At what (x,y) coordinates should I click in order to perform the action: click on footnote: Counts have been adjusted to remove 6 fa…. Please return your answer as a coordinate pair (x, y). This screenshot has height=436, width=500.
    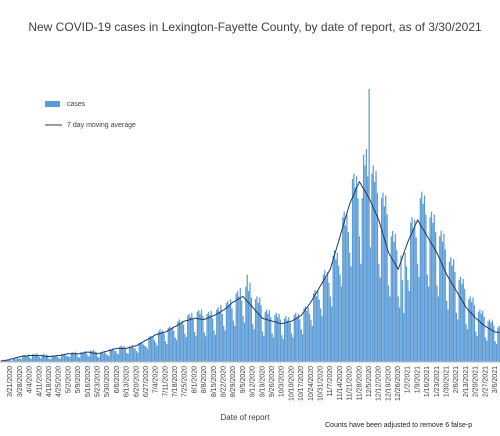
    Looking at the image, I should click on (398, 425).